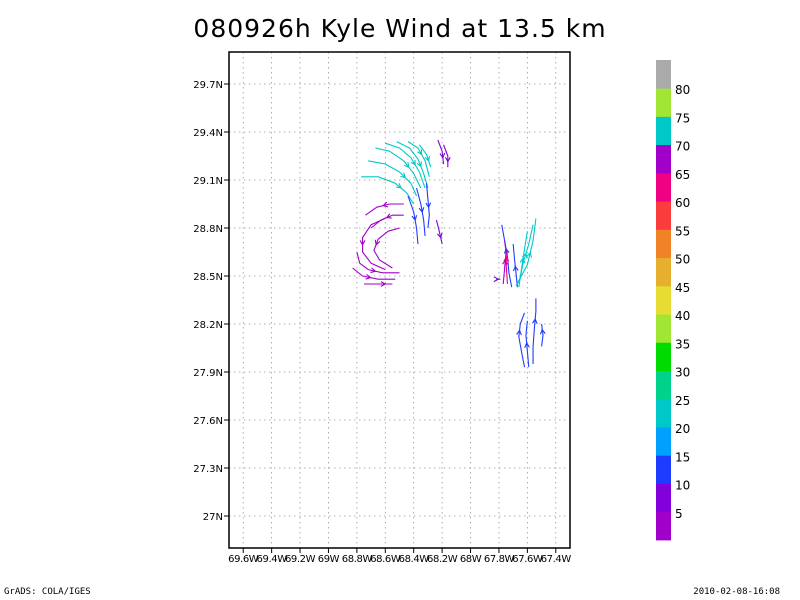  I want to click on y-tick-label: 28.8N, so click(208, 229).